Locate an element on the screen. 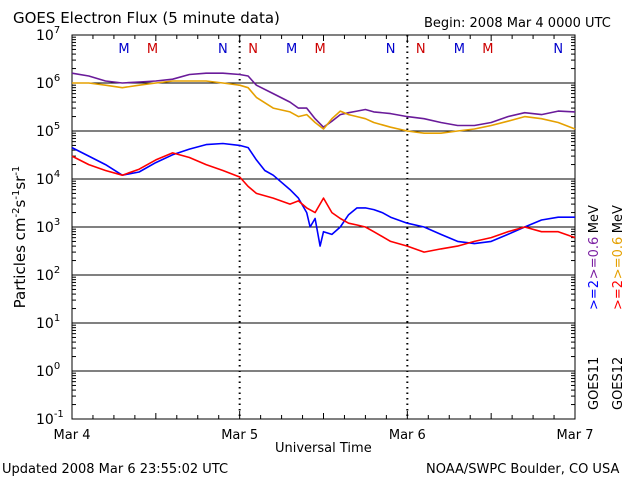 This screenshot has width=640, height=480. y-axis-label: Particles cm-2s-1sr-1 is located at coordinates (20, 237).